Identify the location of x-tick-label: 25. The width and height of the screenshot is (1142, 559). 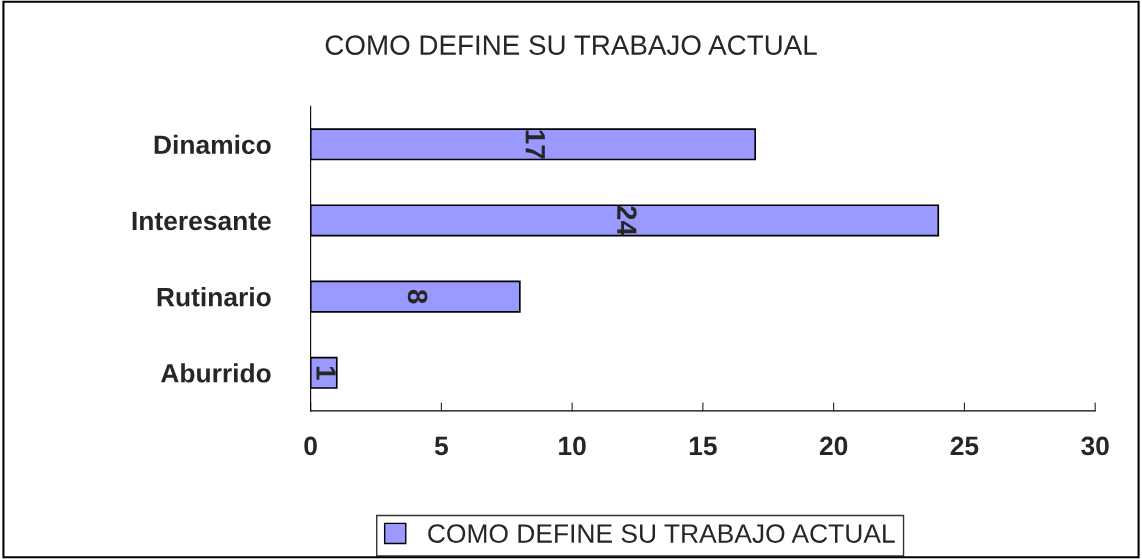
(964, 446).